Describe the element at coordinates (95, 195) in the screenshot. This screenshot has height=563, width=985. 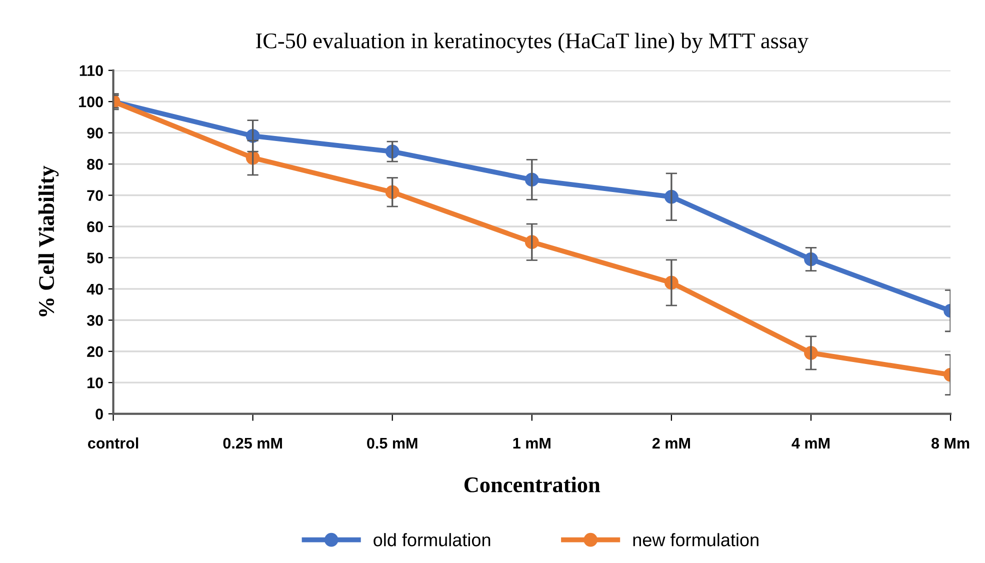
I see `y-tick-label: 70` at that location.